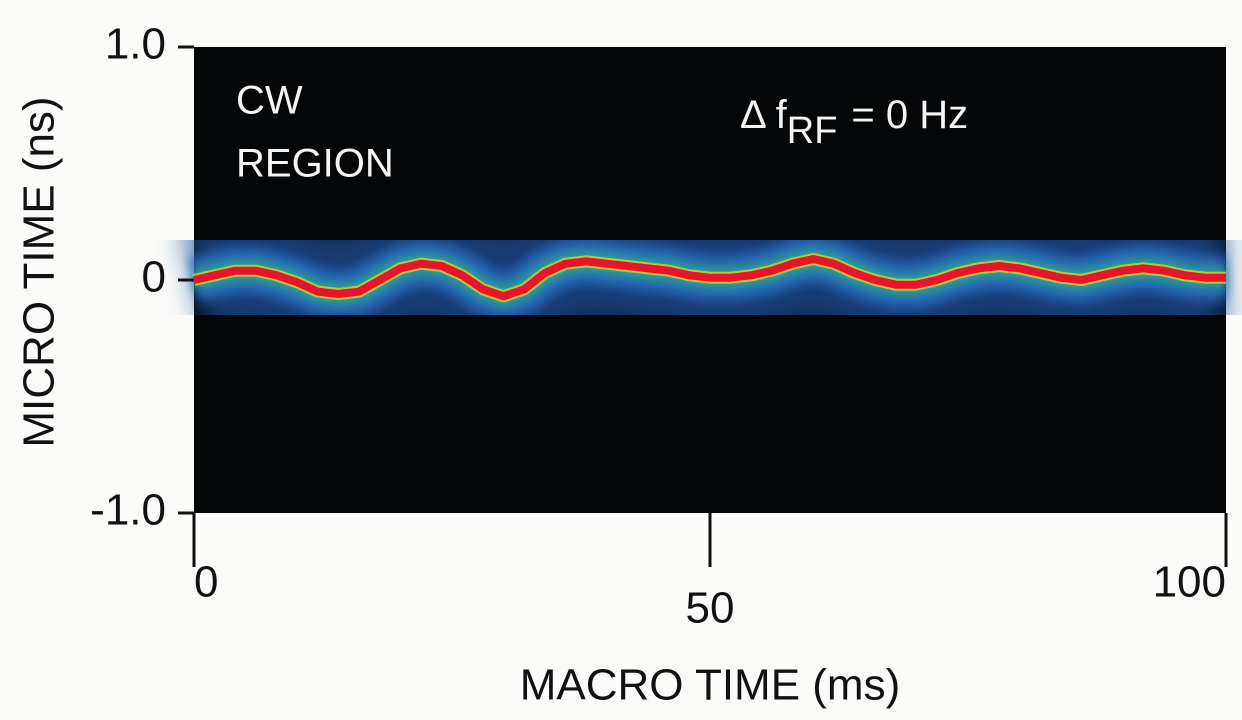 This screenshot has height=720, width=1242. I want to click on detuning-prefix: Δ f, so click(764, 115).